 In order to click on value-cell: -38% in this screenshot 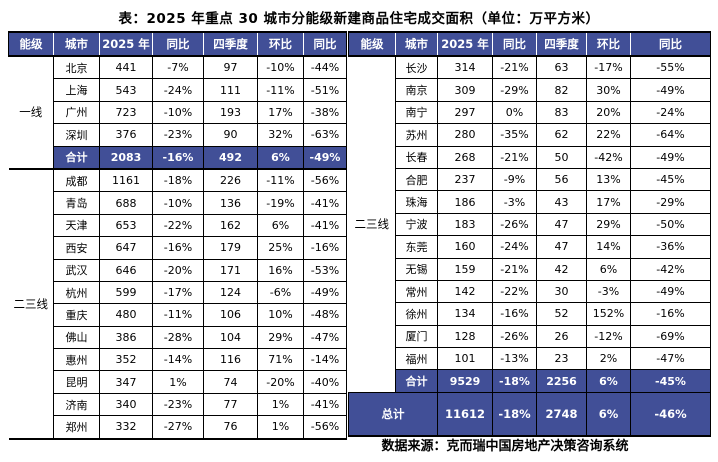, I will do `click(325, 112)`.